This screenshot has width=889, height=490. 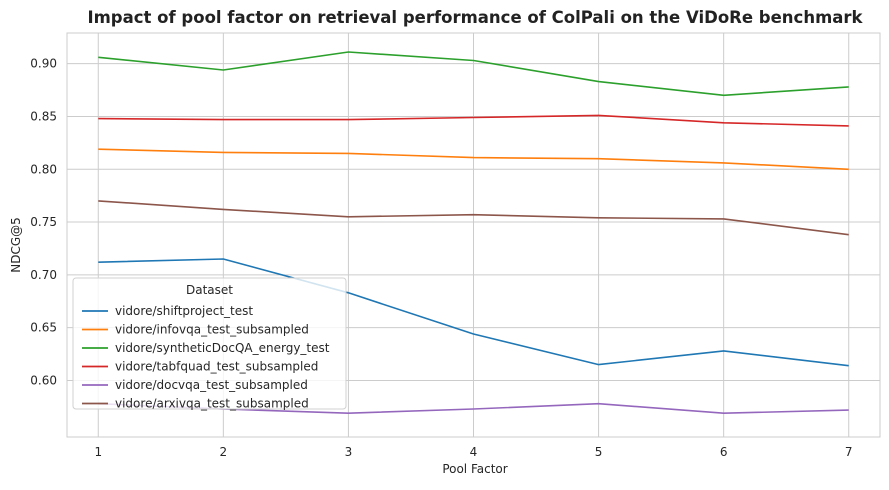 What do you see at coordinates (43, 222) in the screenshot?
I see `y-tick-label: 0.75` at bounding box center [43, 222].